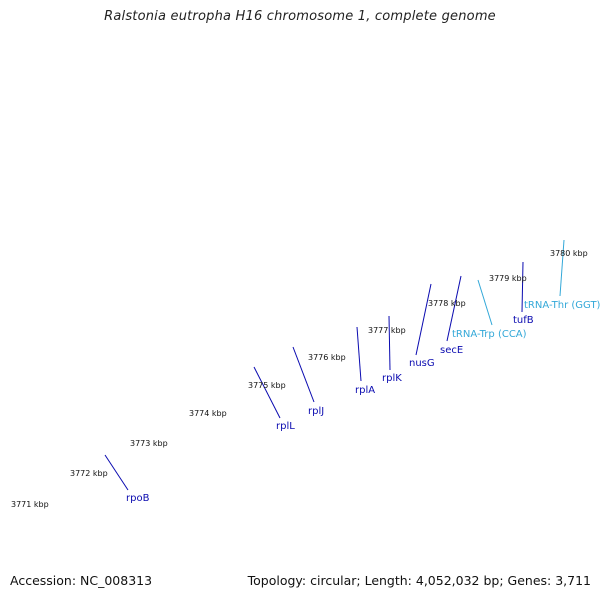 The image size is (600, 600). Describe the element at coordinates (316, 411) in the screenshot. I see `gene-label-rplj: rplJ` at that location.